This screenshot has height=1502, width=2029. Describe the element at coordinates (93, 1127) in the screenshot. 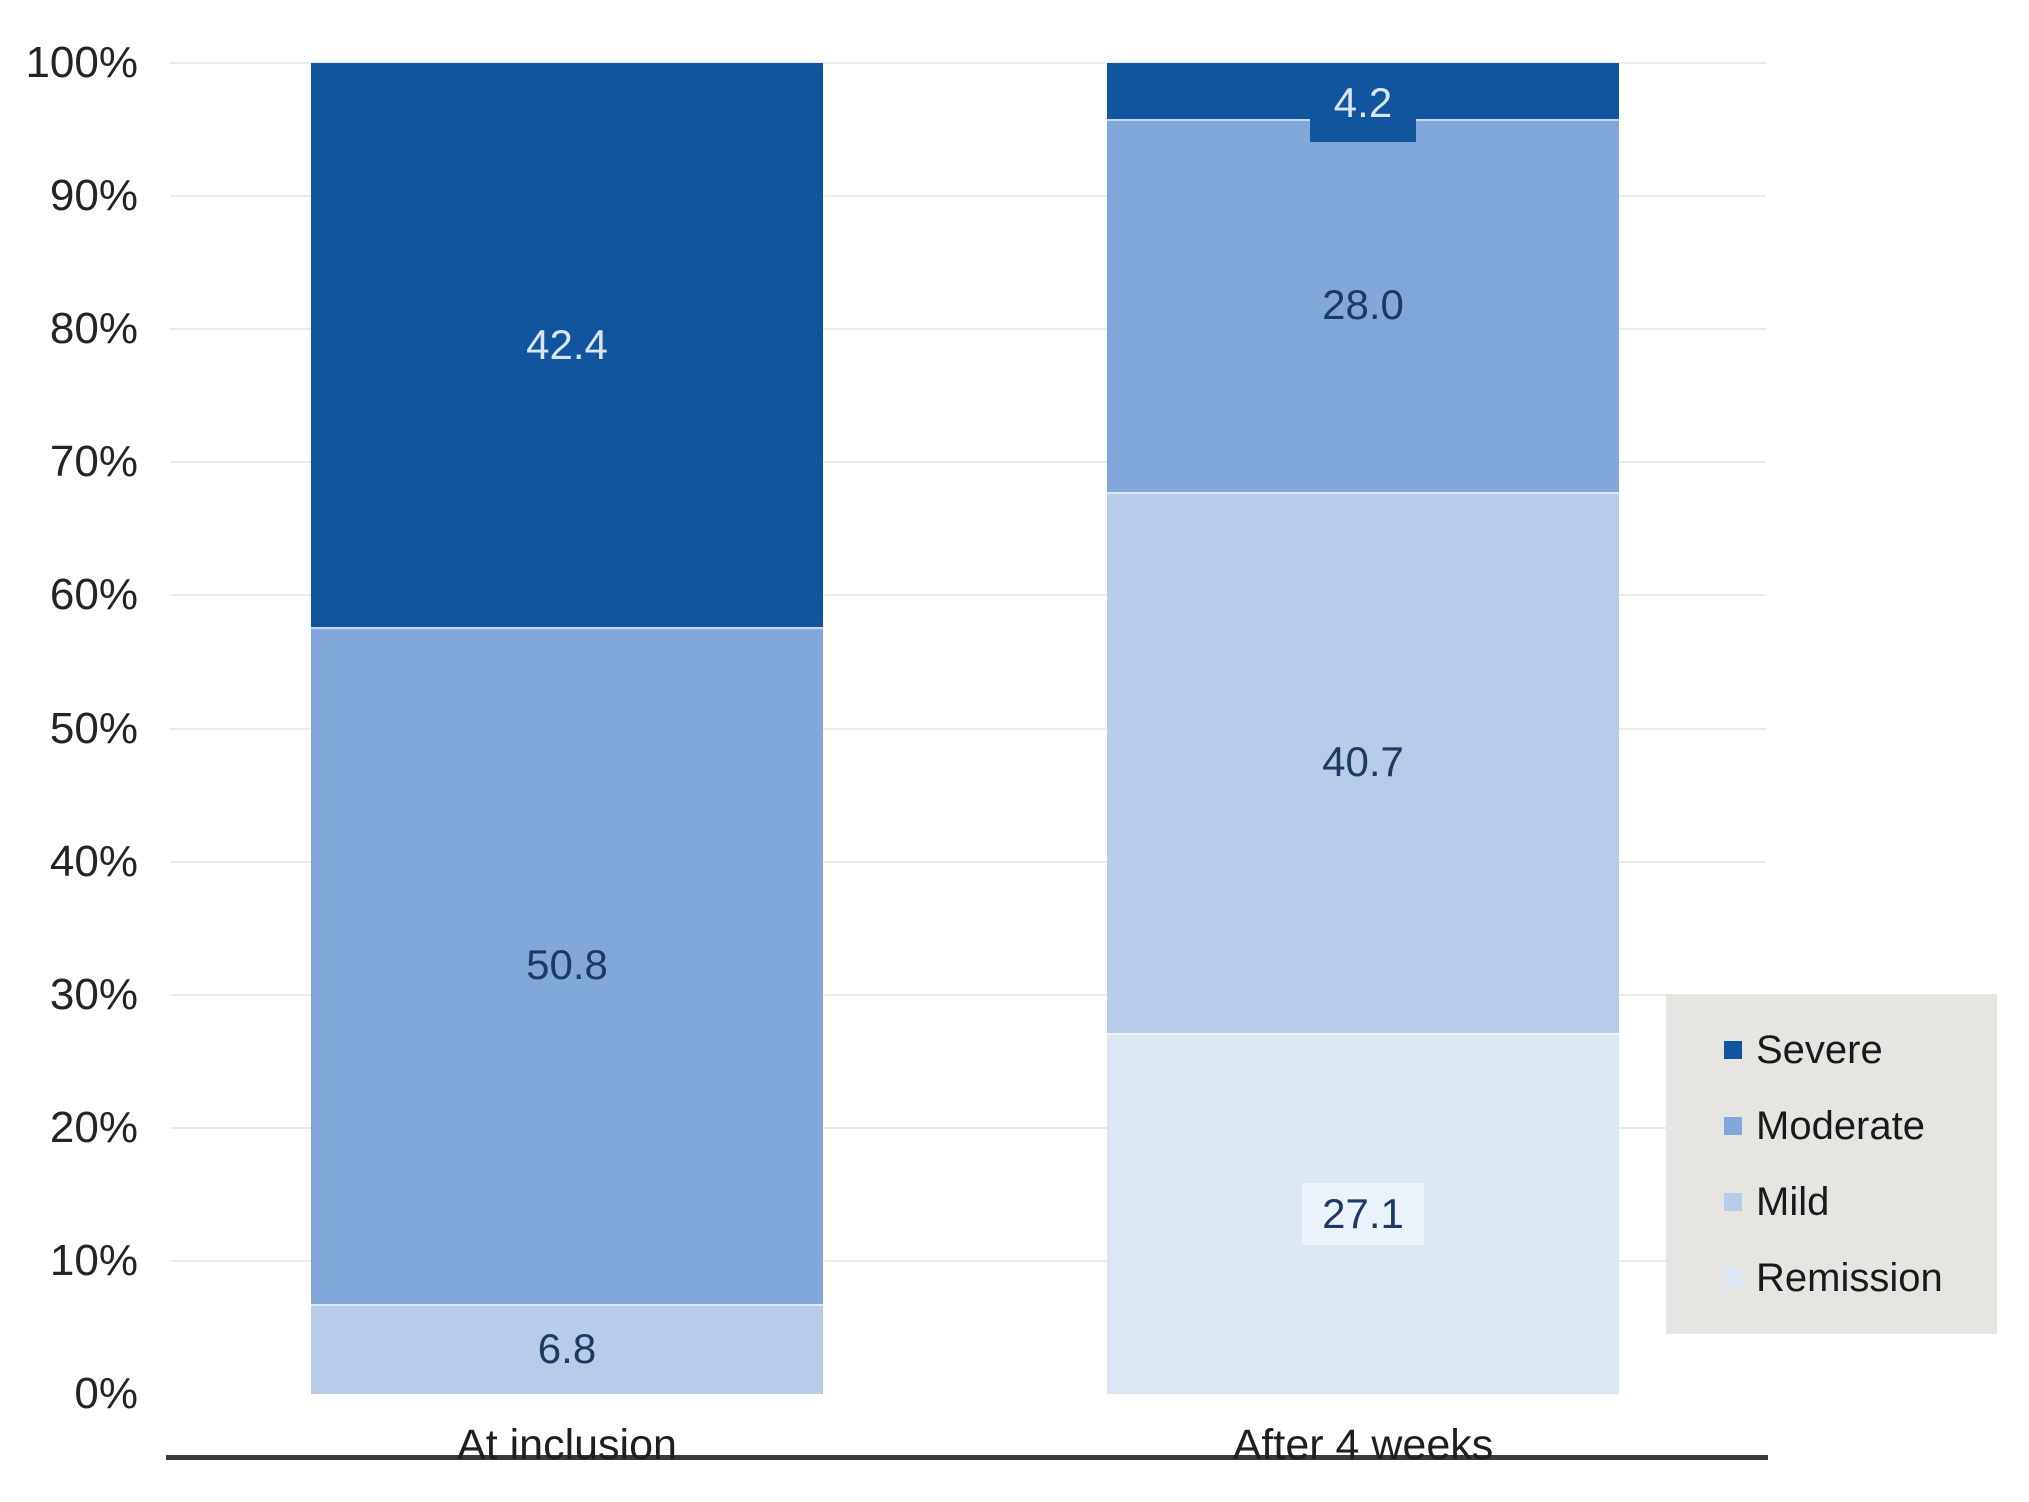

I see `y-axis-tick-label: 20%` at that location.